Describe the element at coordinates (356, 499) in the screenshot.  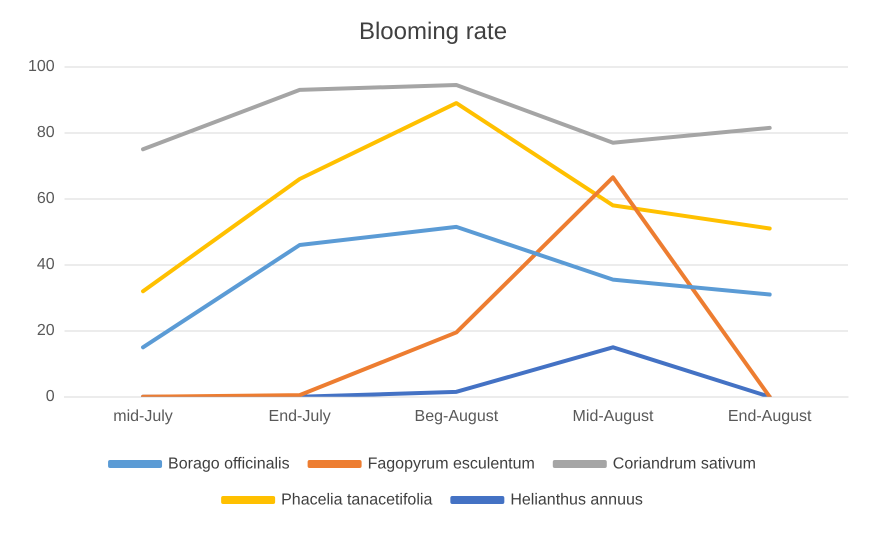
I see `legend-label: Phacelia tanacetifolia` at that location.